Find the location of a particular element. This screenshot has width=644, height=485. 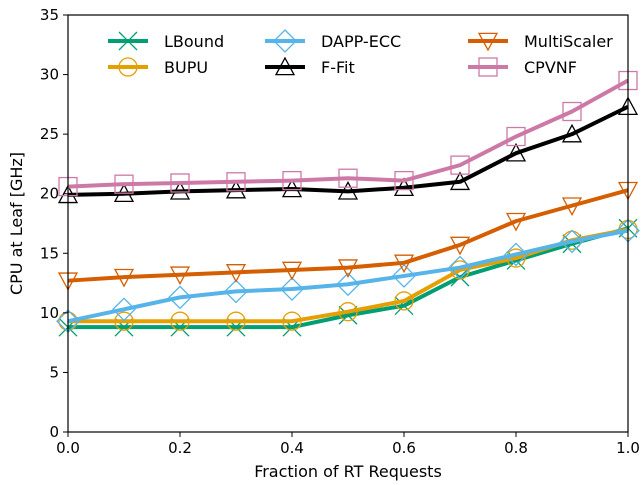

legend-item-cpvnf: CPVNF is located at coordinates (522, 67).